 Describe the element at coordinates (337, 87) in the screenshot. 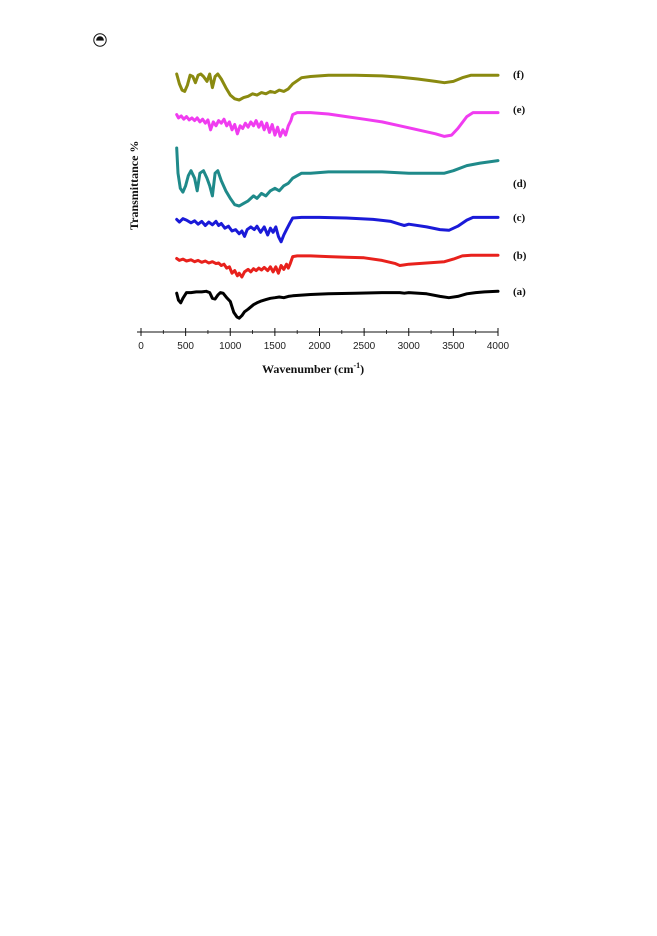

I see `series-line-f` at that location.